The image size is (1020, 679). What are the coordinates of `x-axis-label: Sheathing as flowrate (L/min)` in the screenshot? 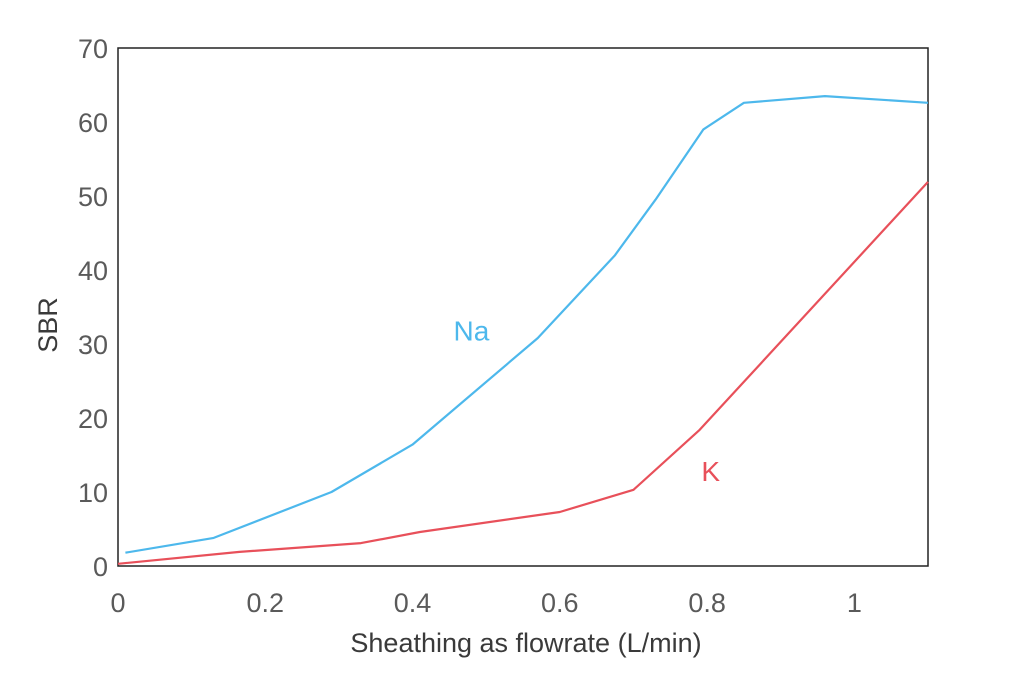 It's located at (525, 643).